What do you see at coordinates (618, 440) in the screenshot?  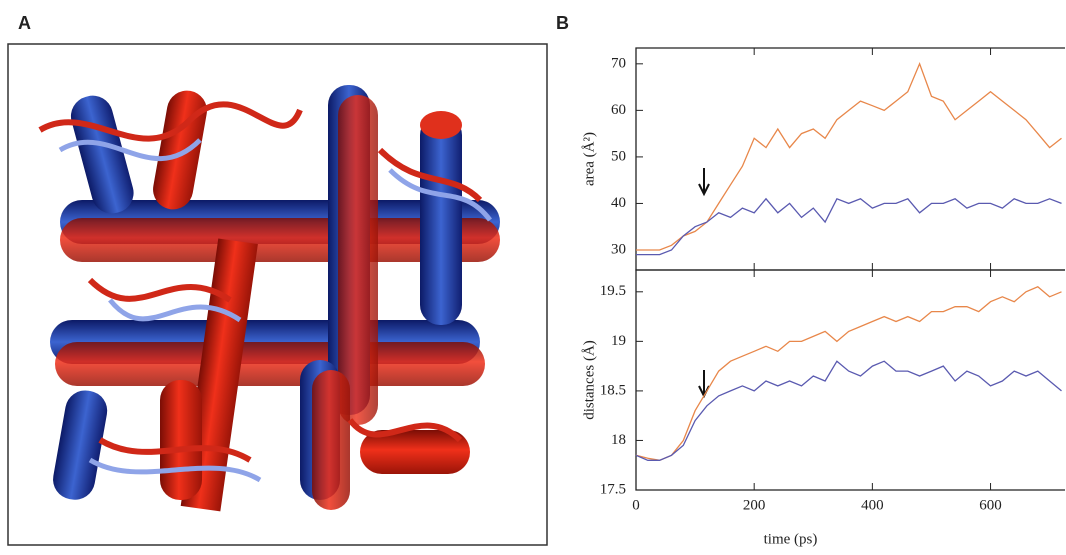 I see `y-tick-label: 18` at bounding box center [618, 440].